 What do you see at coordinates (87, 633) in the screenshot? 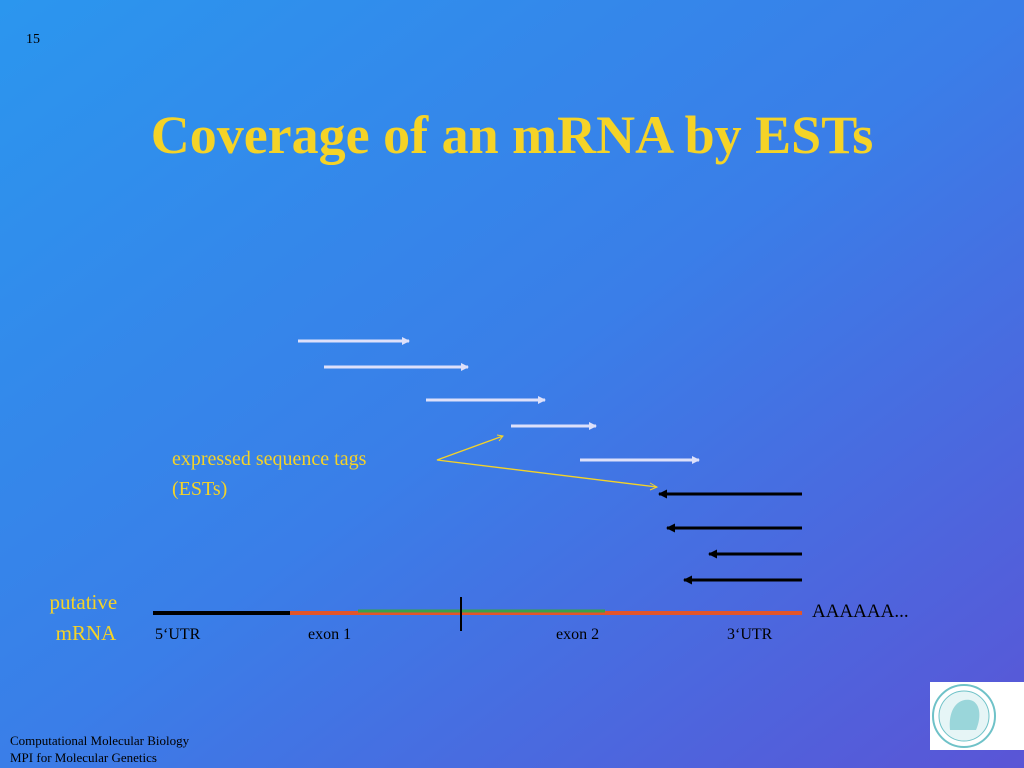
I see `mrna-label-line: mRNA` at bounding box center [87, 633].